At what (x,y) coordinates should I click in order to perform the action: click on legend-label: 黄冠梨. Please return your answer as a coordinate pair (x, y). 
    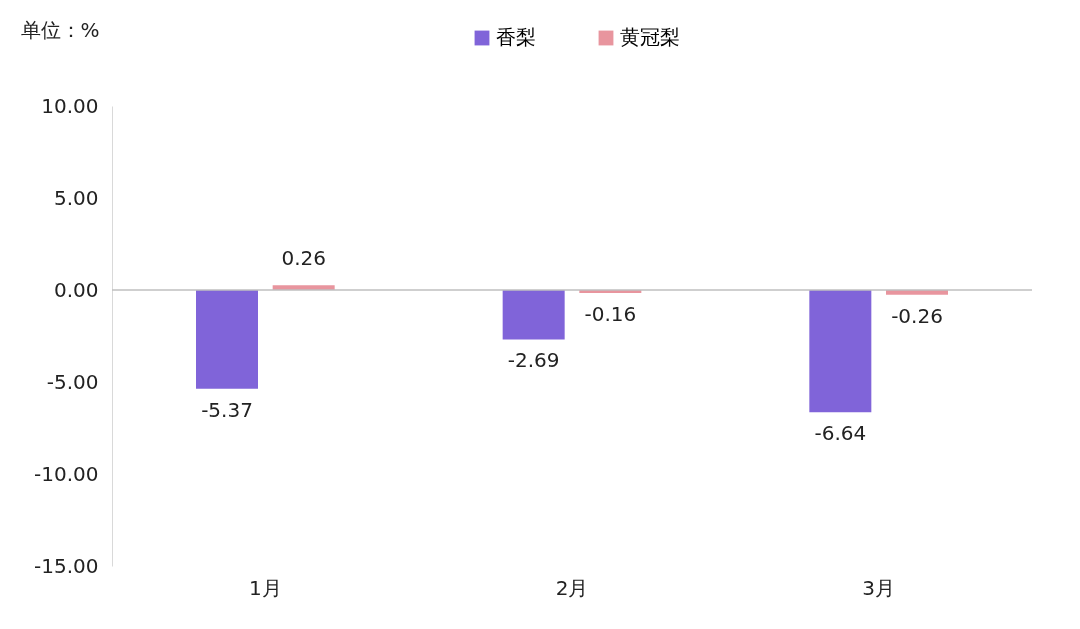
    Looking at the image, I should click on (650, 37).